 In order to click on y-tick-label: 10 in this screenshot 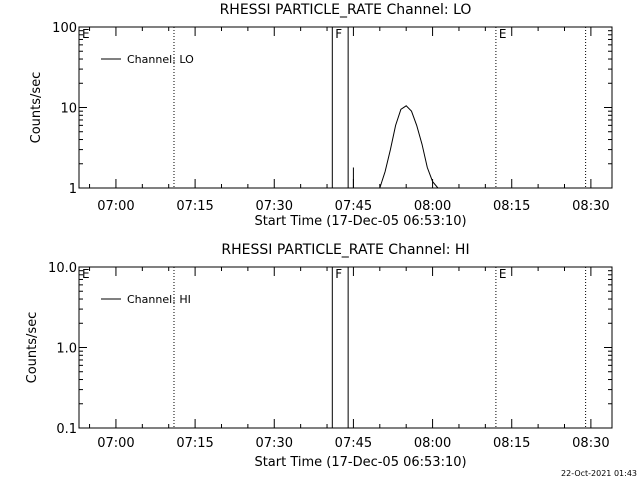, I will do `click(68, 109)`.